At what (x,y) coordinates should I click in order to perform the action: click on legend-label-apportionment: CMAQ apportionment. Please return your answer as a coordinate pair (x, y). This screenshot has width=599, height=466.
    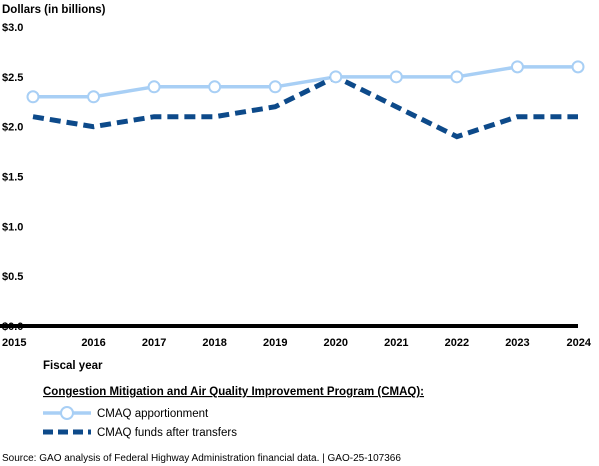
    Looking at the image, I should click on (153, 414).